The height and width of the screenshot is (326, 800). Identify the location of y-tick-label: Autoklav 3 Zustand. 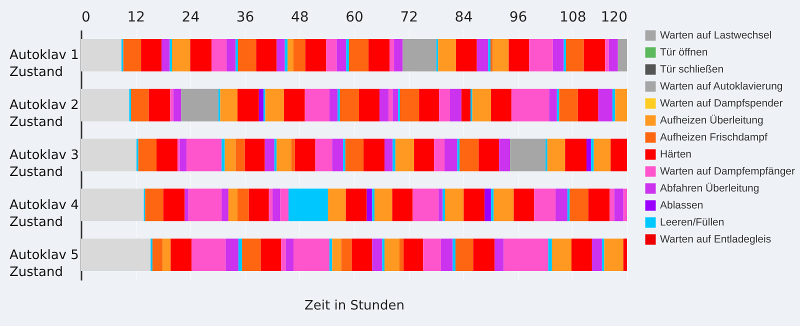
(44, 164).